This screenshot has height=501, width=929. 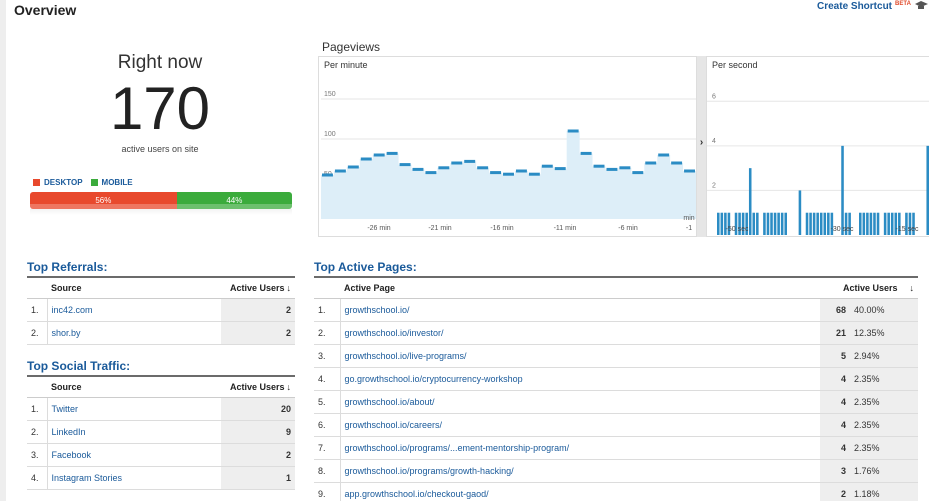 I want to click on page-link: growthschool.io/live-programs/, so click(x=580, y=356).